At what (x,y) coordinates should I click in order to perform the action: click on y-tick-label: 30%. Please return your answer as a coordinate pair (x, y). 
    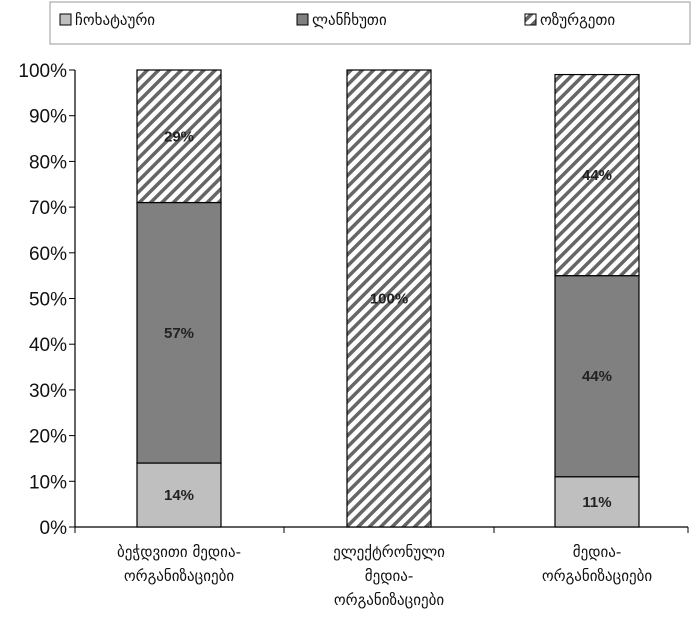
    Looking at the image, I should click on (48, 391).